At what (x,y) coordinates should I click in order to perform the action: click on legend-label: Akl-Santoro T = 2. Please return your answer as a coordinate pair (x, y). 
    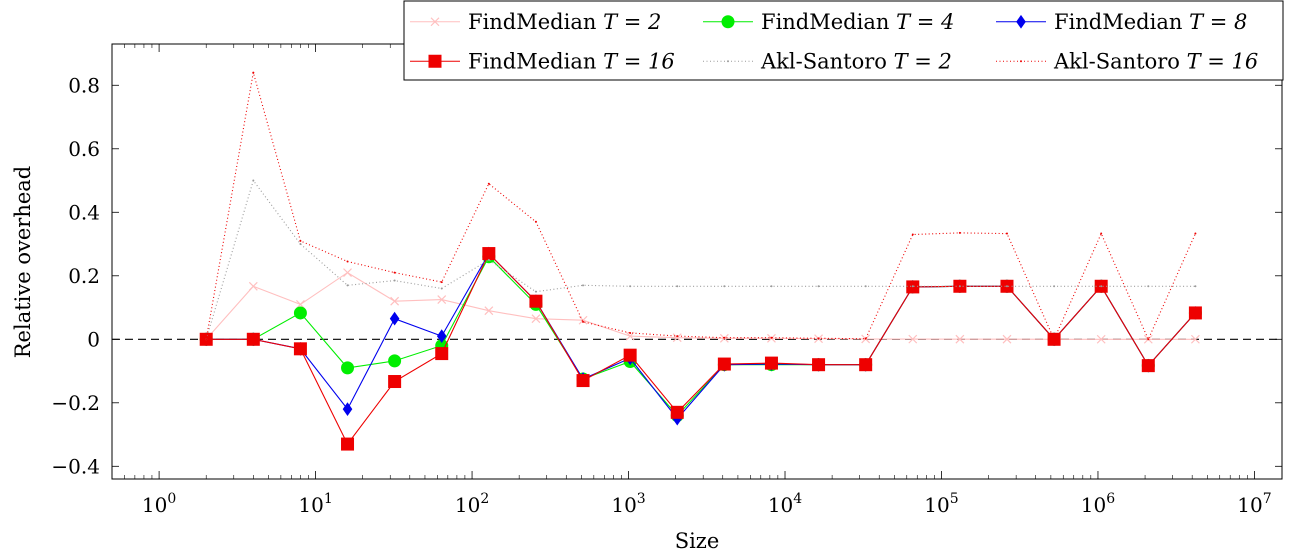
    Looking at the image, I should click on (856, 61).